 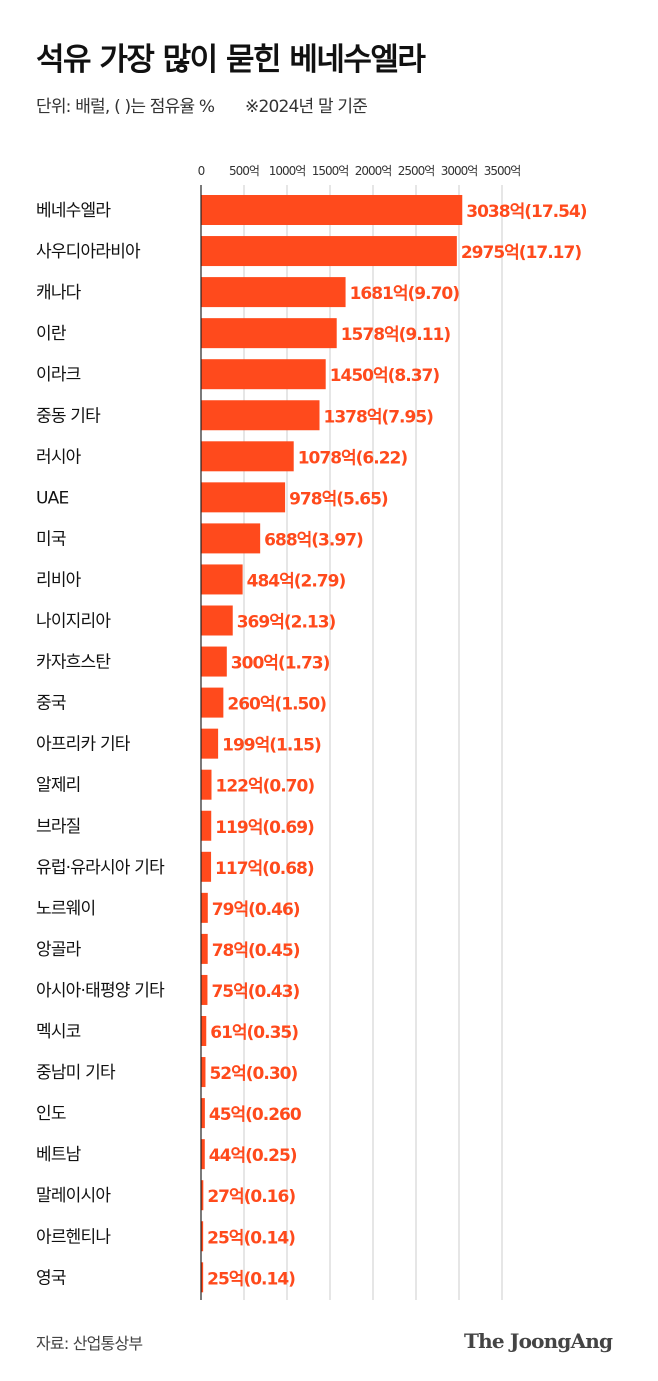 I want to click on x-tick-label: 2500억, so click(x=416, y=171).